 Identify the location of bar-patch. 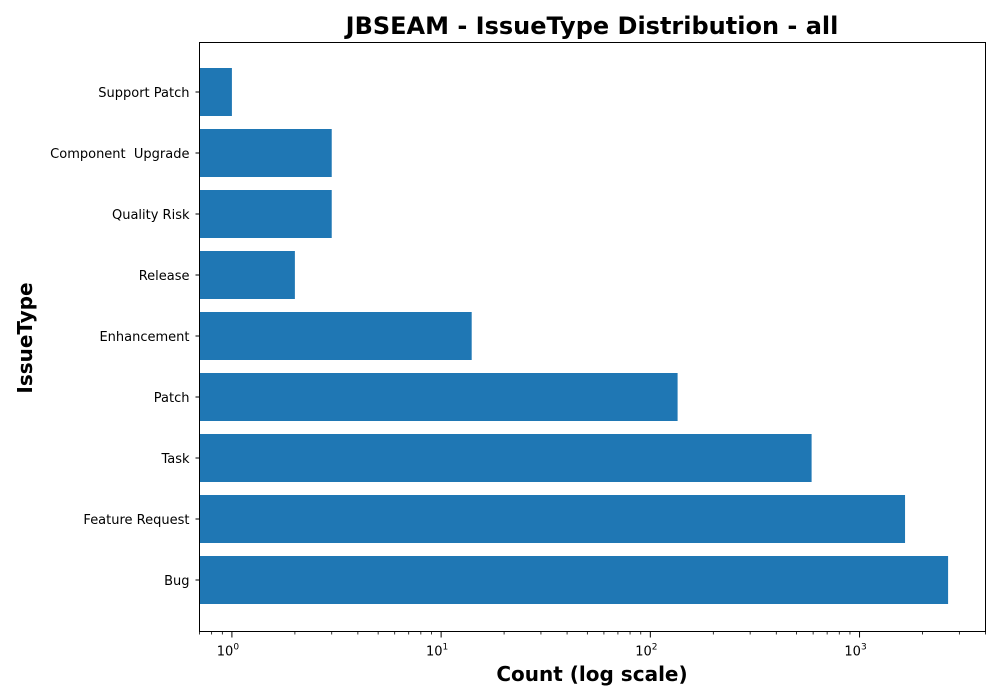
(438, 397).